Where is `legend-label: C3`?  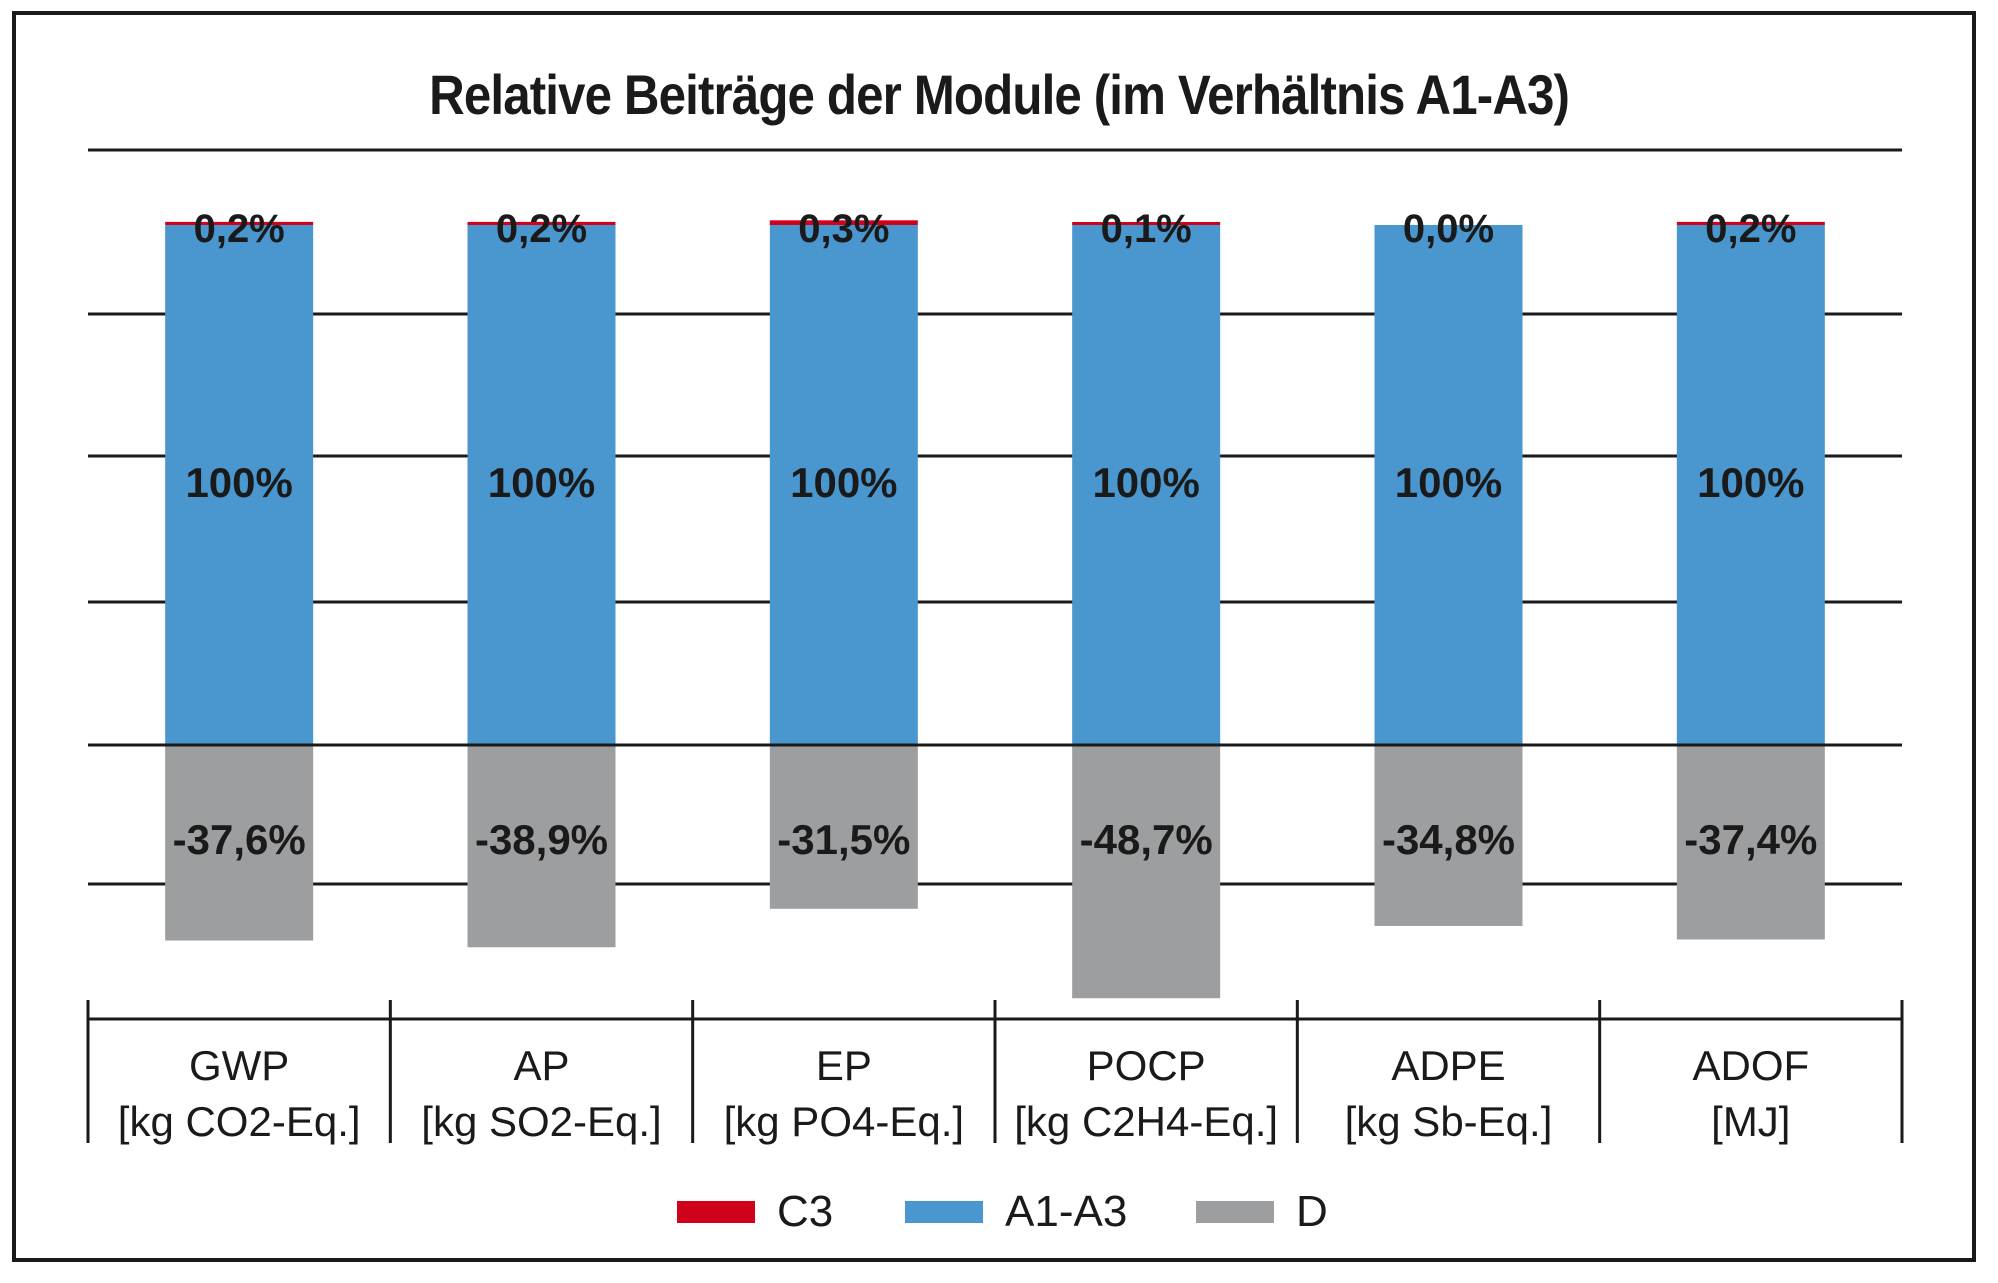 legend-label: C3 is located at coordinates (805, 1211).